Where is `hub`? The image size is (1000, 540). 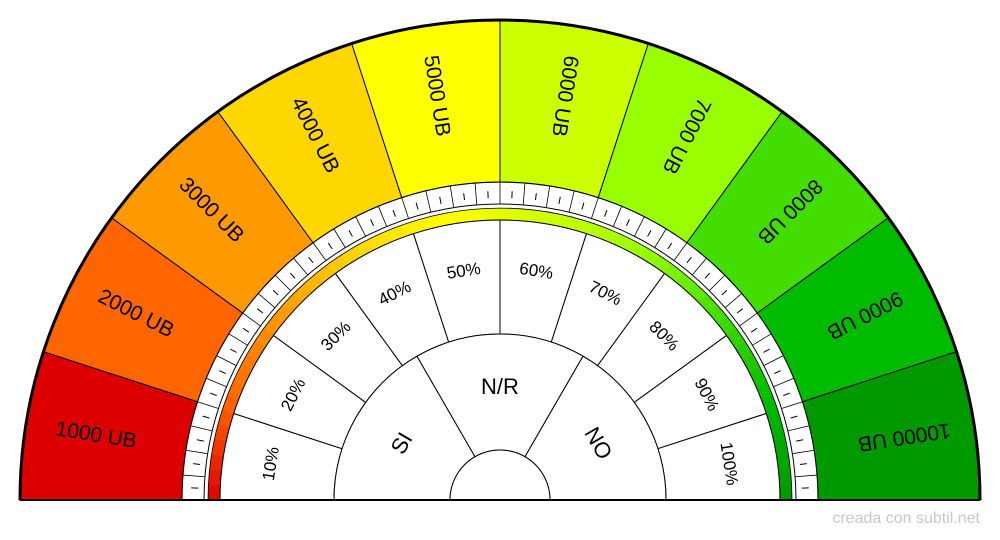
hub is located at coordinates (500, 475).